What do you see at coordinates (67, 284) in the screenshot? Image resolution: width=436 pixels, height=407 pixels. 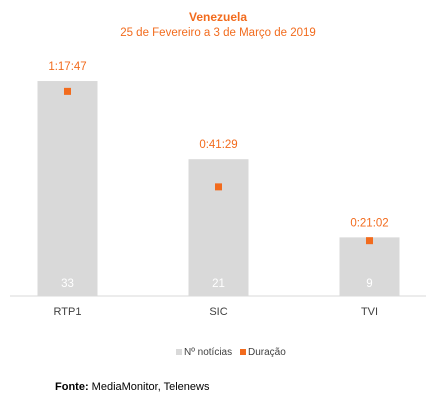 I see `bar-value-label: 33` at bounding box center [67, 284].